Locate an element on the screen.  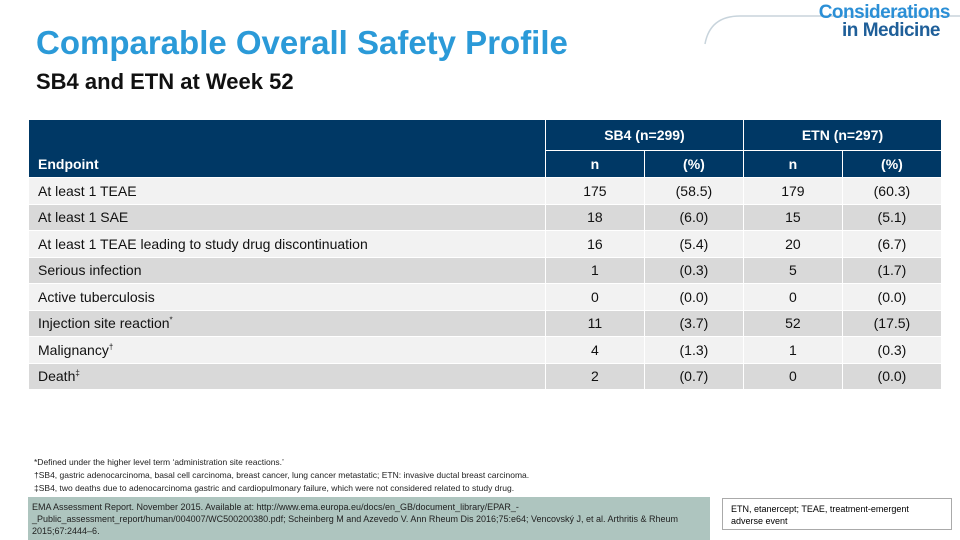
value-cell: (1.3) is located at coordinates (693, 350).